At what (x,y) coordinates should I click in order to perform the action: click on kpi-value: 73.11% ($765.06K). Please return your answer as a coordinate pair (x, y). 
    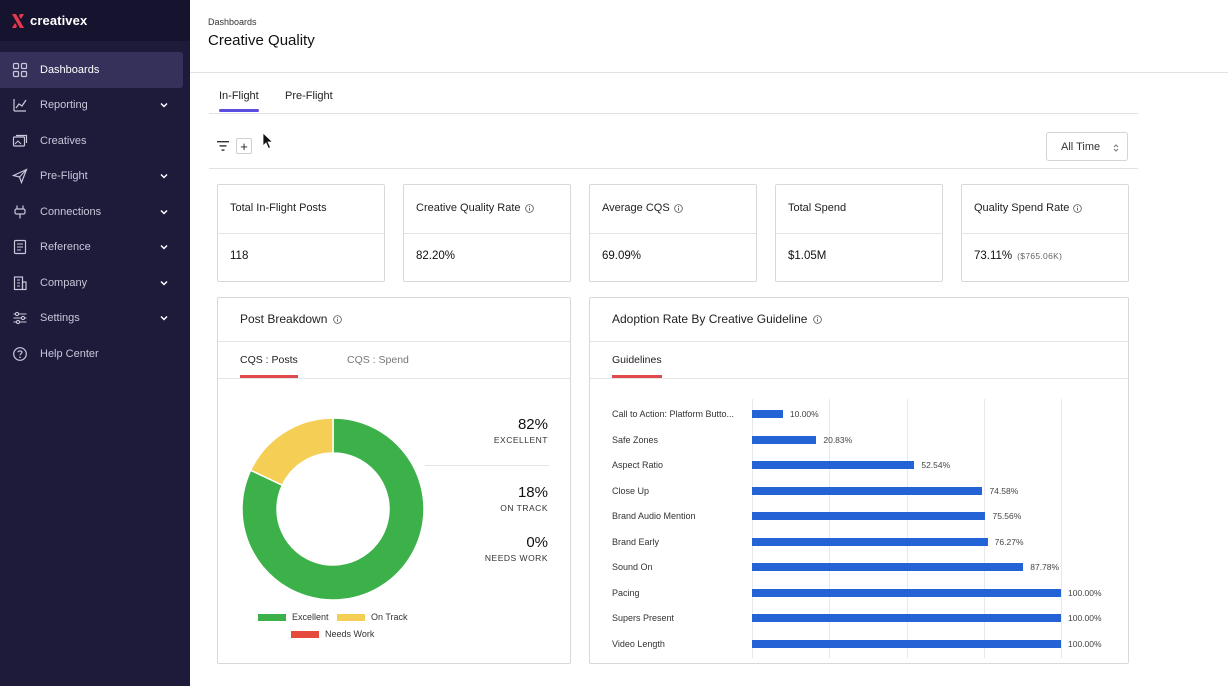
    Looking at the image, I should click on (1018, 256).